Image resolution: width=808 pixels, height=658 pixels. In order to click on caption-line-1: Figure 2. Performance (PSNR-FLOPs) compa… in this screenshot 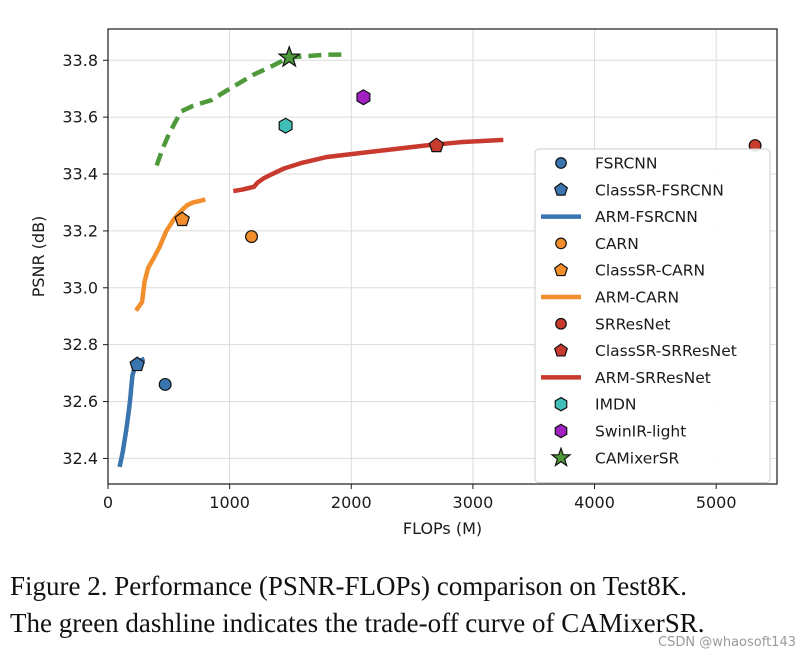, I will do `click(349, 586)`.